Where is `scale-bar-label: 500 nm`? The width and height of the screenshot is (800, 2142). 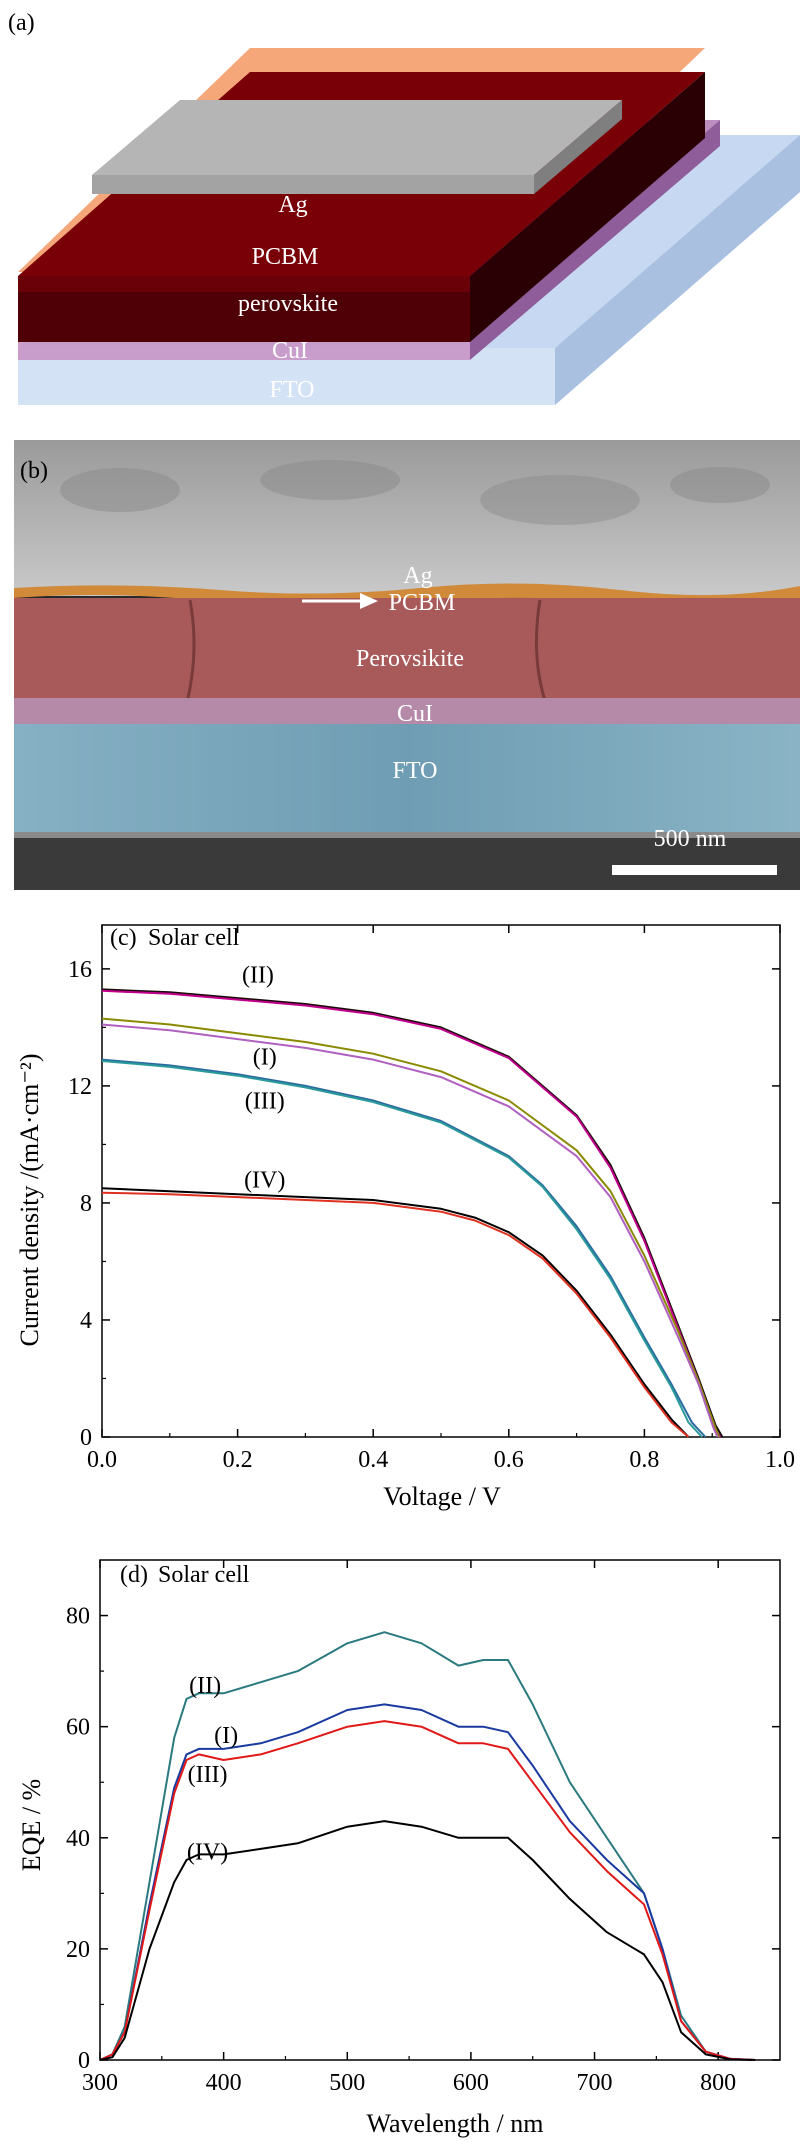
scale-bar-label: 500 nm is located at coordinates (690, 839).